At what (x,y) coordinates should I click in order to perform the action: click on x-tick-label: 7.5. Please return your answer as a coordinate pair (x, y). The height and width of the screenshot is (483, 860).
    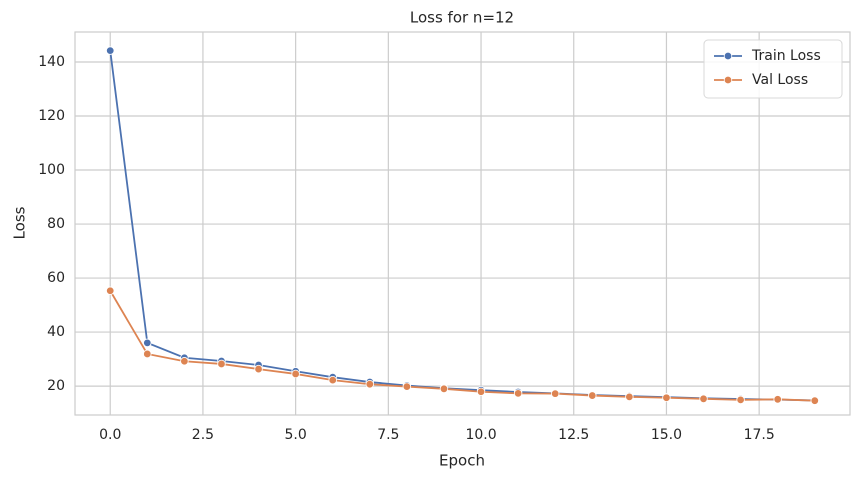
    Looking at the image, I should click on (388, 435).